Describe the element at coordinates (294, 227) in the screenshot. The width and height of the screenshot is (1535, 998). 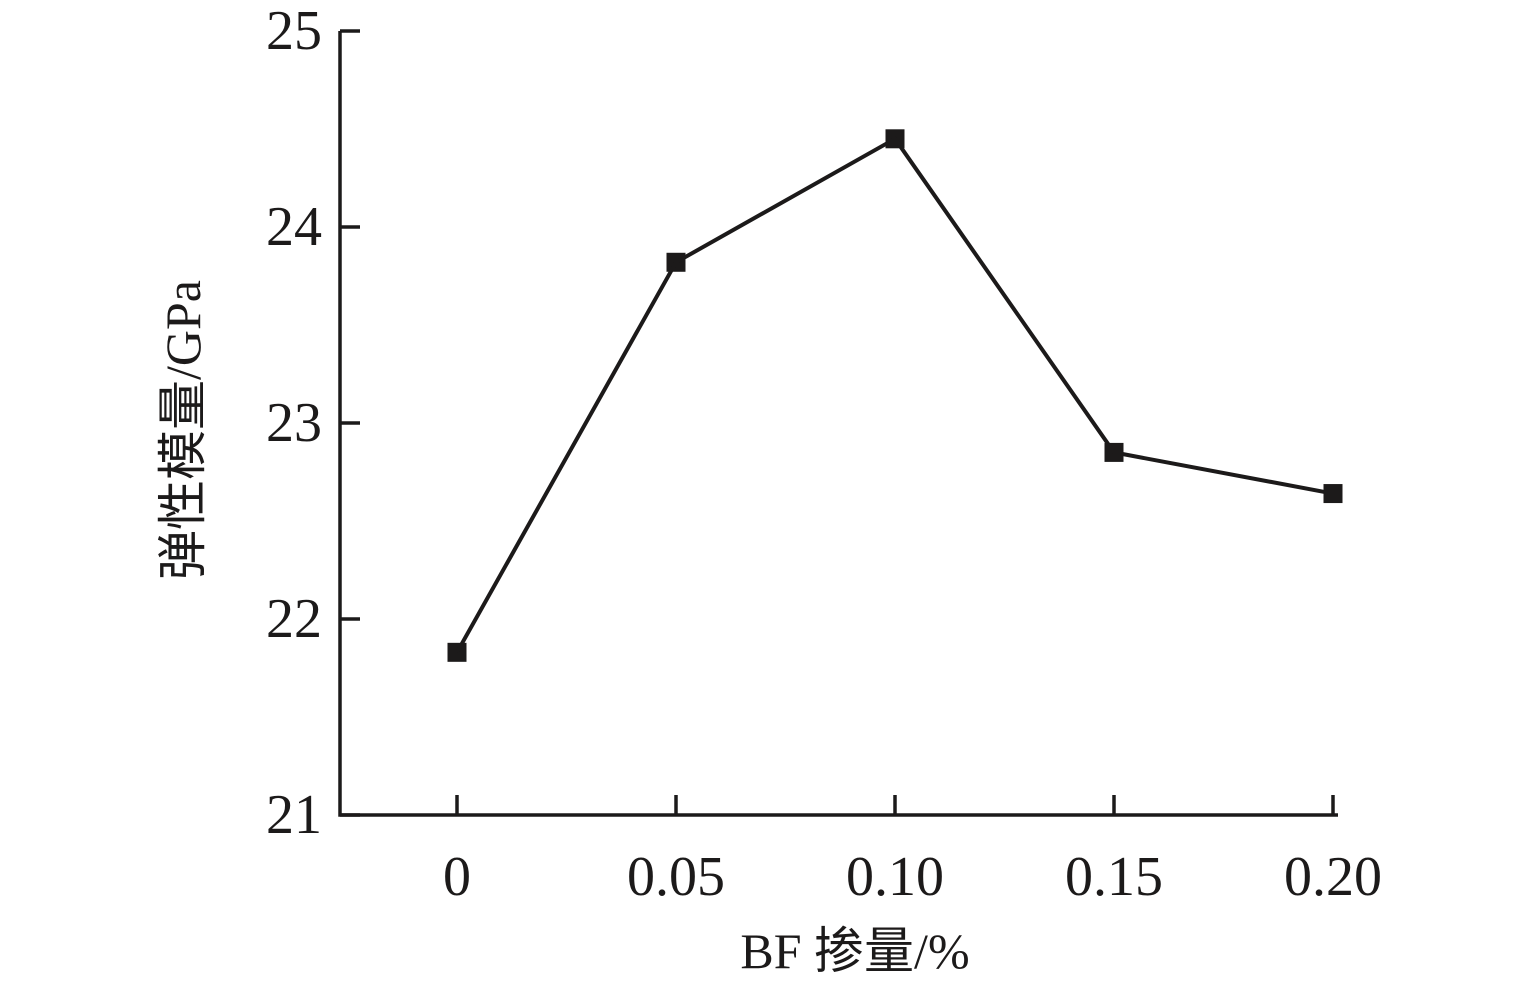
I see `y-tick-label: 24` at that location.